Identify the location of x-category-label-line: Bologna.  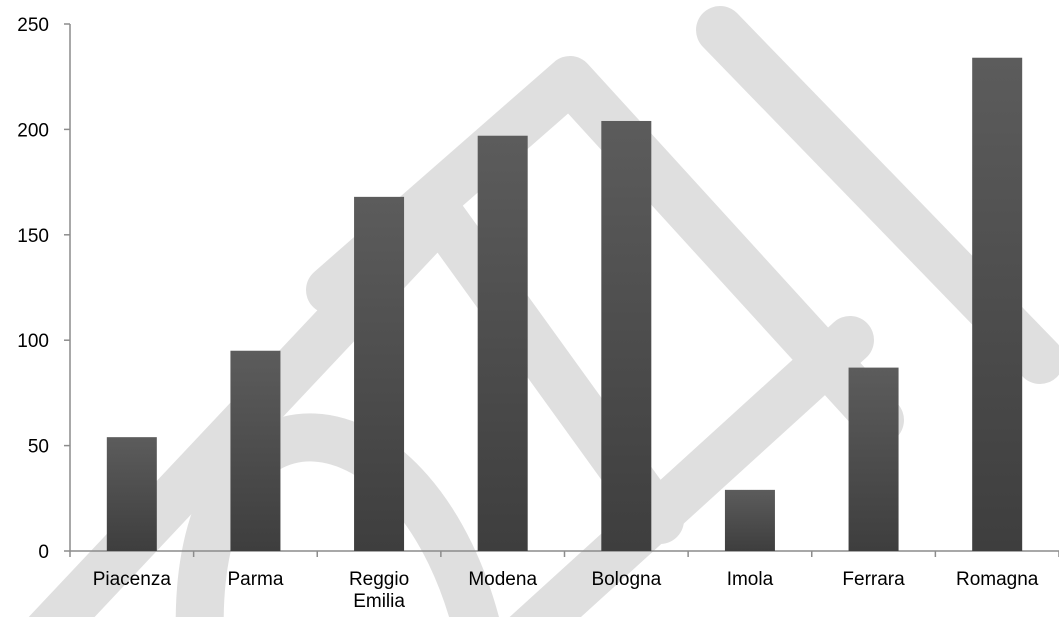
(626, 579).